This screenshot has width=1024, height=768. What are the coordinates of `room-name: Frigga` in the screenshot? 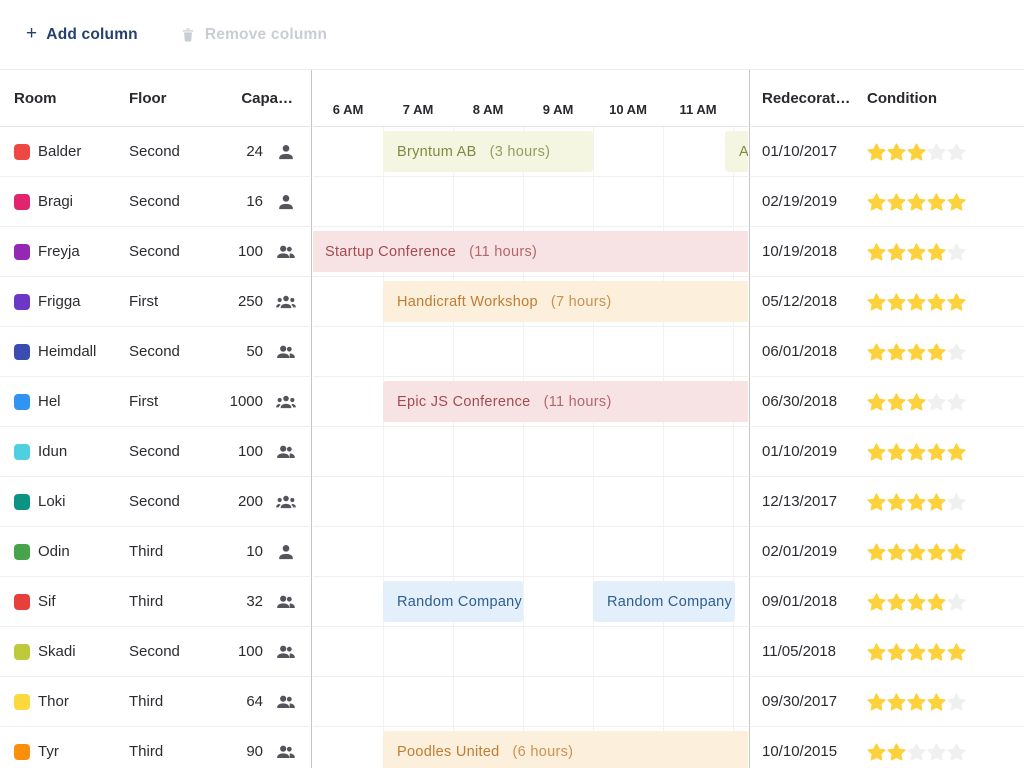 It's located at (59, 301).